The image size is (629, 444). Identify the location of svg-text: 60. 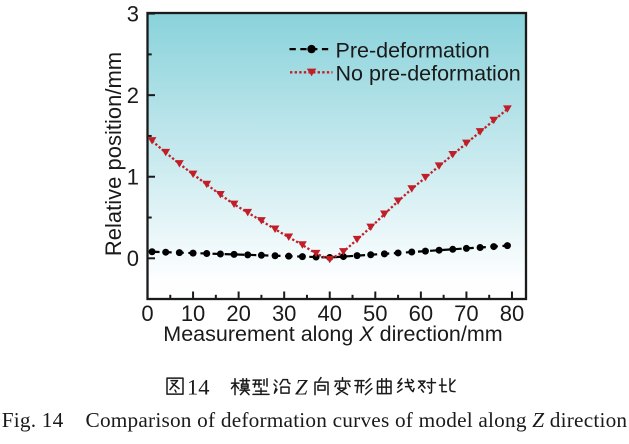
(421, 313).